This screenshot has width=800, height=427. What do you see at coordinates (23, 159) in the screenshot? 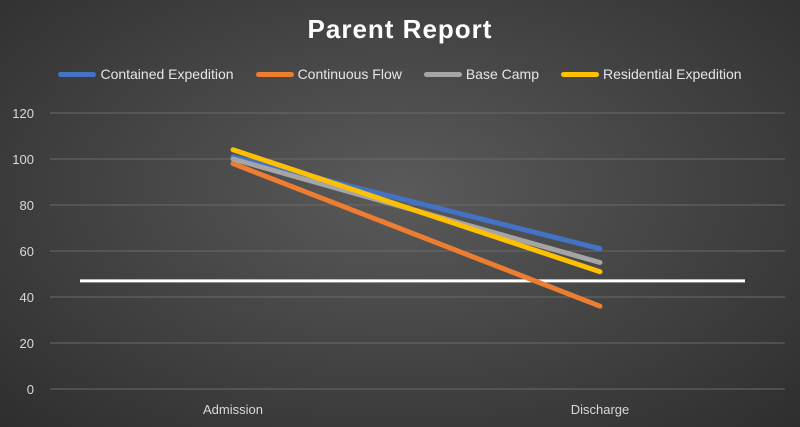
I see `y-tick-label-100: 100` at bounding box center [23, 159].